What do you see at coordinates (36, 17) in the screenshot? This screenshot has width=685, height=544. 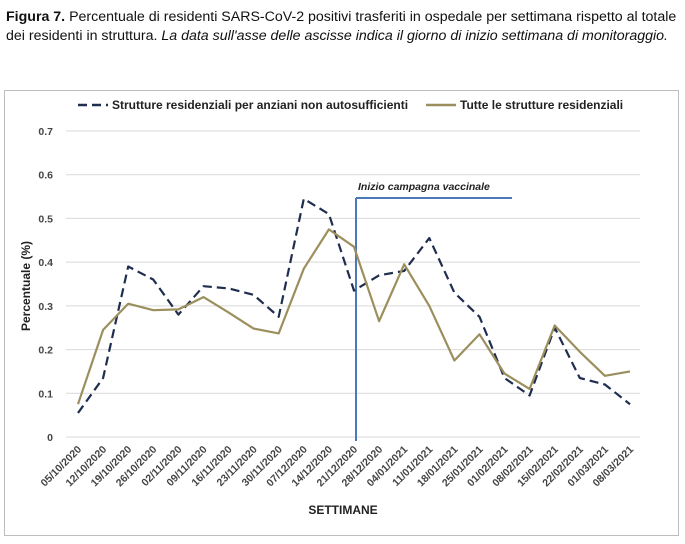 I see `figure-label: Figura 7.` at bounding box center [36, 17].